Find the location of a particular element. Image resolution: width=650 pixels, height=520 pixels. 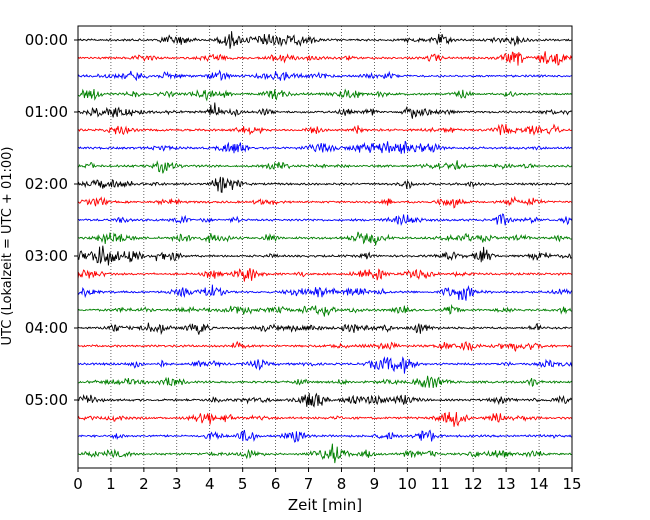

y-axis-label: UTC (Lokalzeit = UTC + 01:00) is located at coordinates (7, 246).